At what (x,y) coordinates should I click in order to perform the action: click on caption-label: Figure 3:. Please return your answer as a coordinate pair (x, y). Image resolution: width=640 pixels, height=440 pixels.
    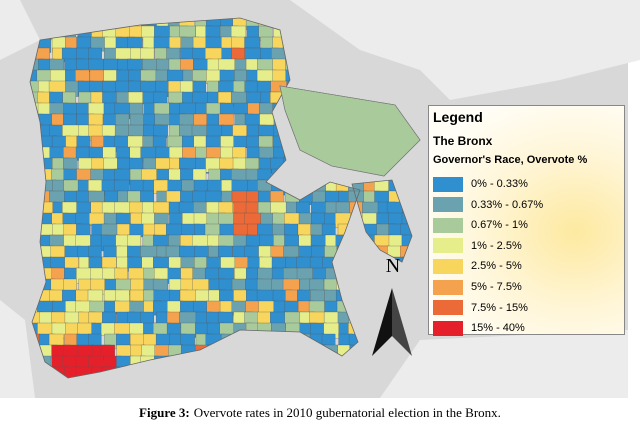
    Looking at the image, I should click on (164, 412).